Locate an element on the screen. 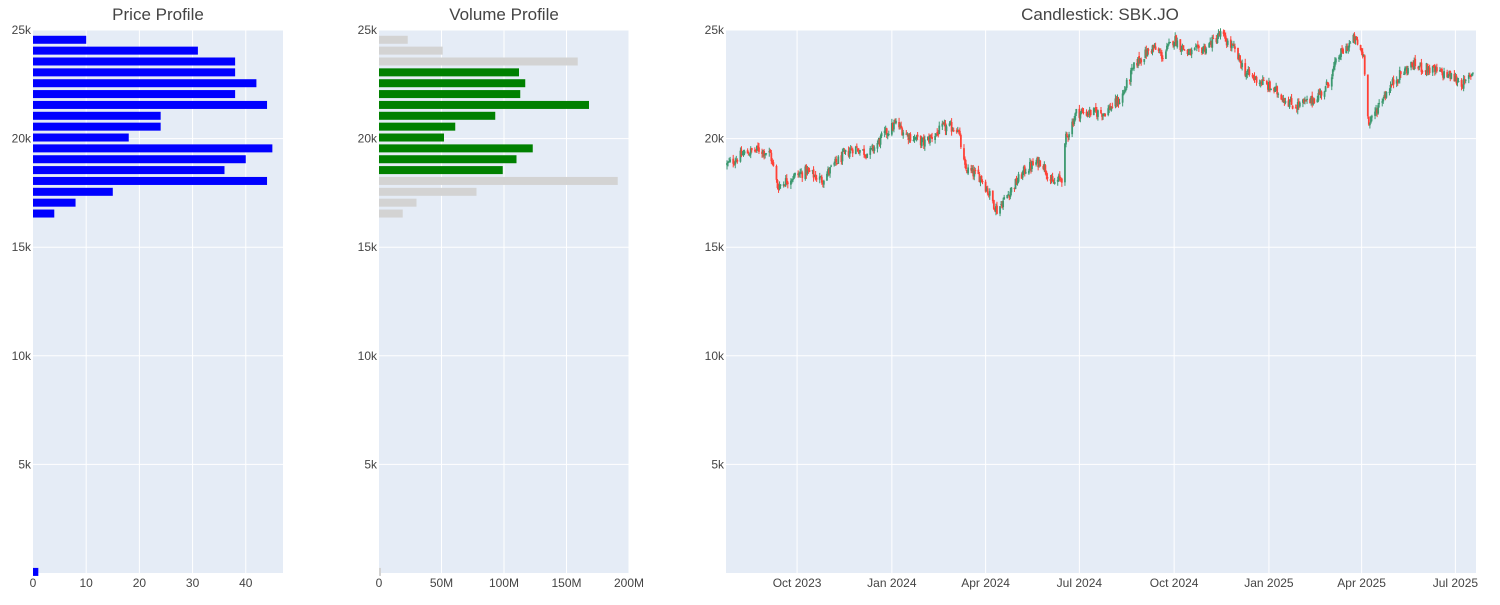  candlestick-y-tick-label: 15k is located at coordinates (715, 247).